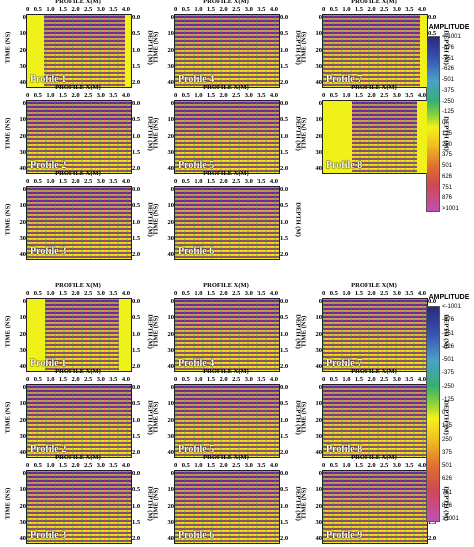  What do you see at coordinates (48, 165) in the screenshot?
I see `profile-label: Profile 2` at bounding box center [48, 165].